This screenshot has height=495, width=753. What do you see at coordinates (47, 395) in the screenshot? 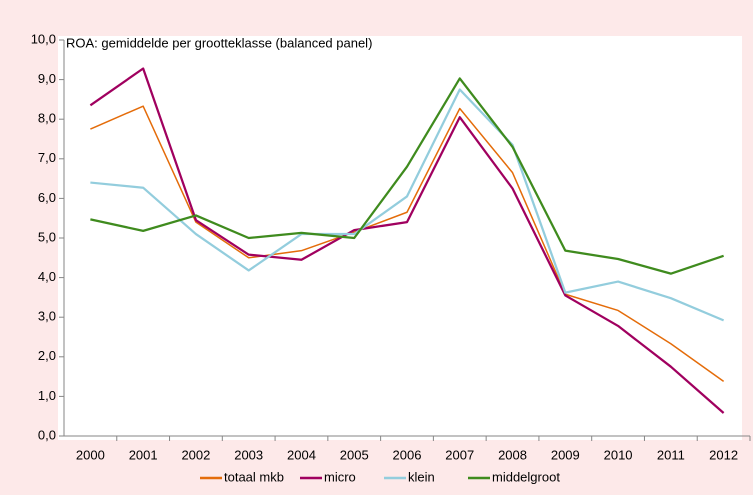
I see `y-tick-label: 1,0` at bounding box center [47, 395].